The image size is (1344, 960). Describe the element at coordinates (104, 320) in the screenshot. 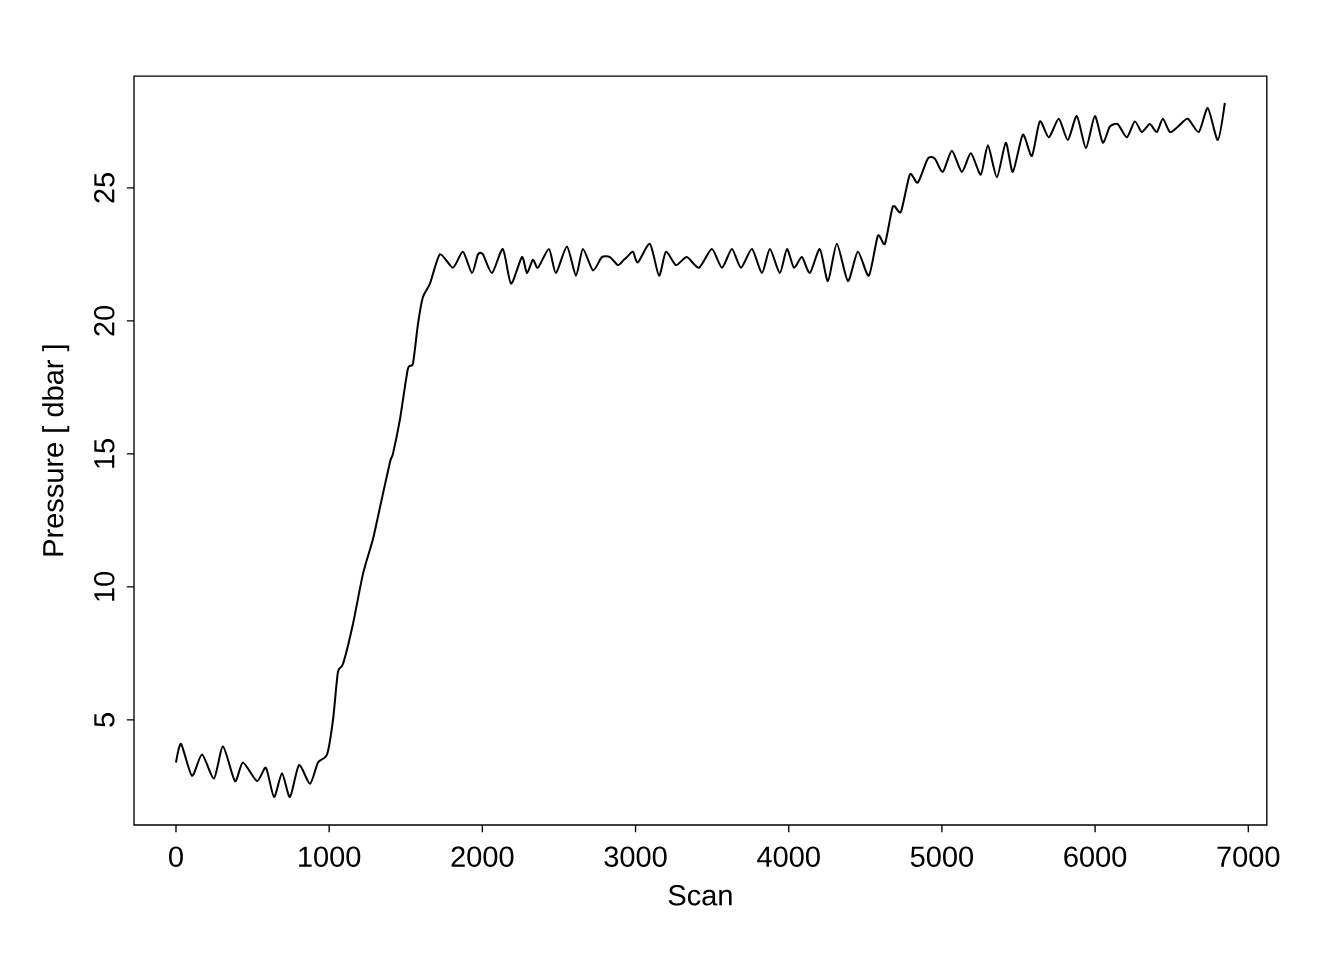

I see `y-tick-label: 20` at that location.